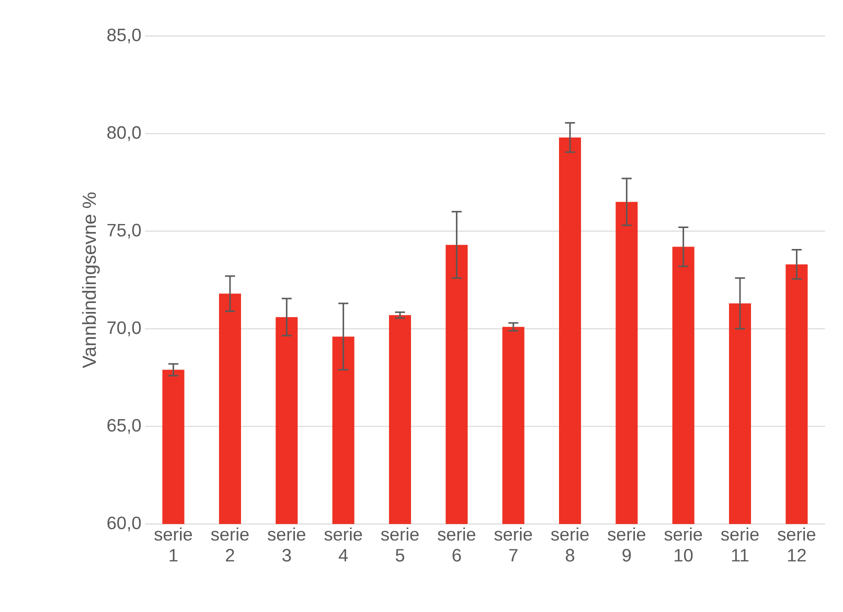  What do you see at coordinates (627, 545) in the screenshot?
I see `x-tick-label: serie 9` at bounding box center [627, 545].